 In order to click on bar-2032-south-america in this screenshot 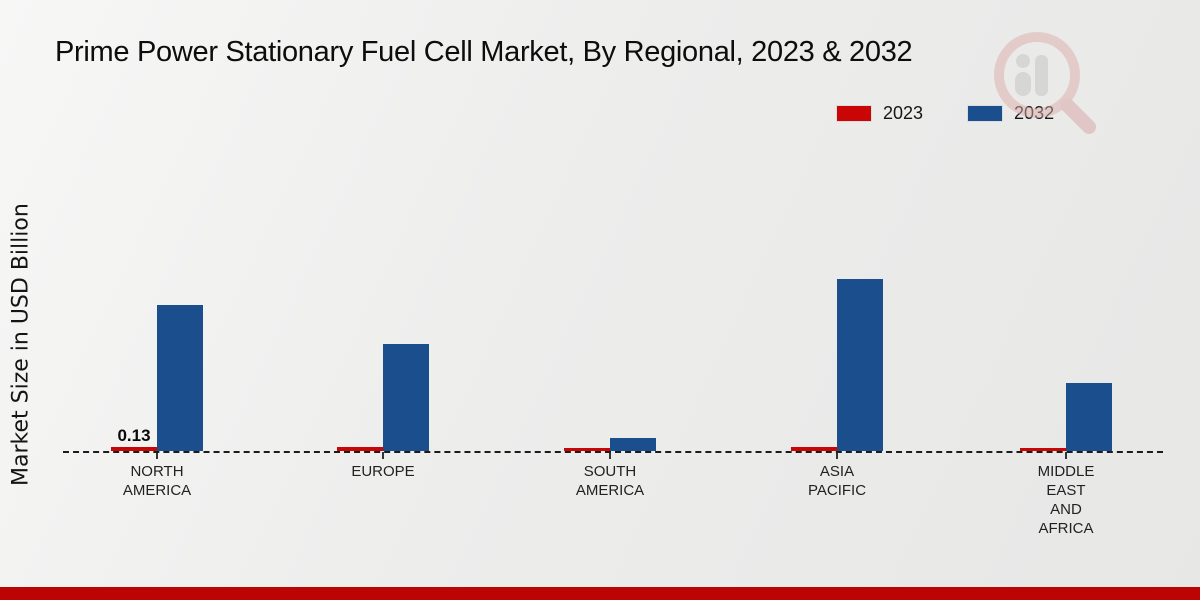, I will do `click(633, 444)`.